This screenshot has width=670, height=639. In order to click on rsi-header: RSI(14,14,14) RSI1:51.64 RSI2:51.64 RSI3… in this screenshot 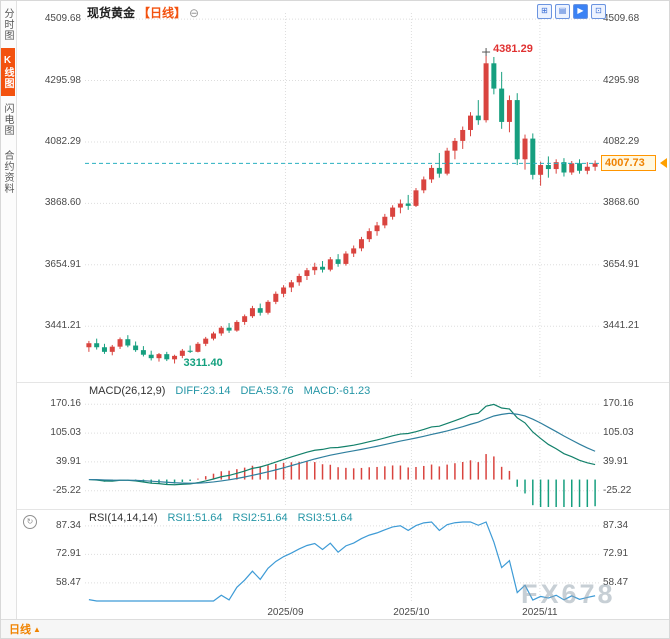, I will do `click(221, 518)`.